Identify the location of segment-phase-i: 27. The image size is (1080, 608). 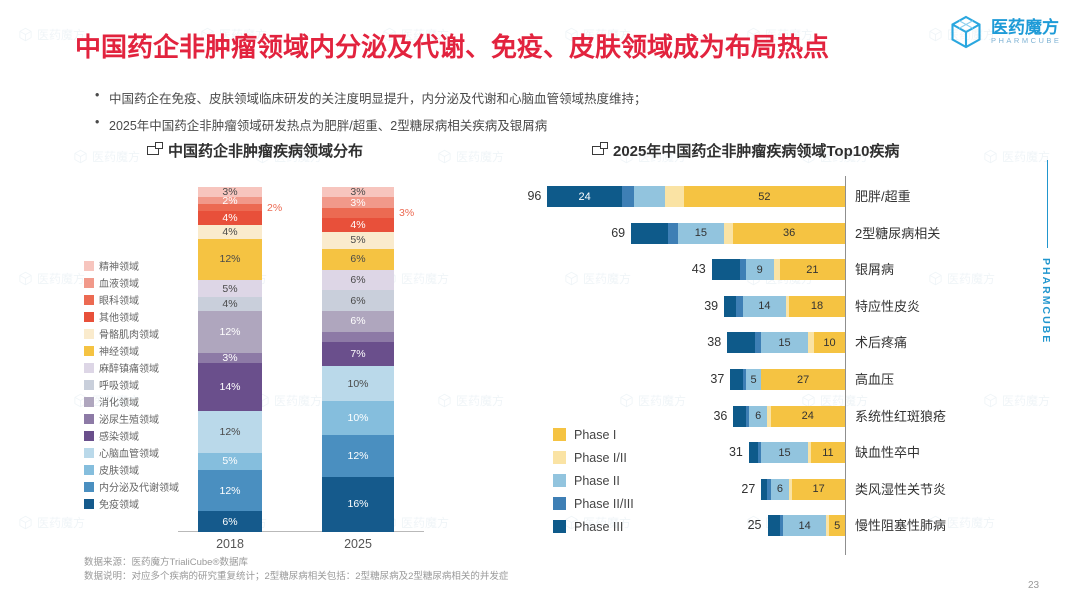
(803, 379).